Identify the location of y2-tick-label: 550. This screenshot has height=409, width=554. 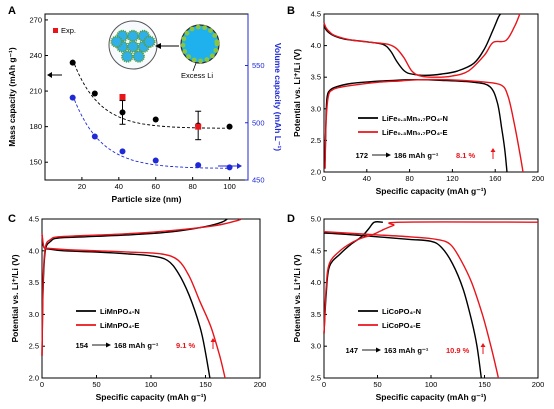
(258, 65).